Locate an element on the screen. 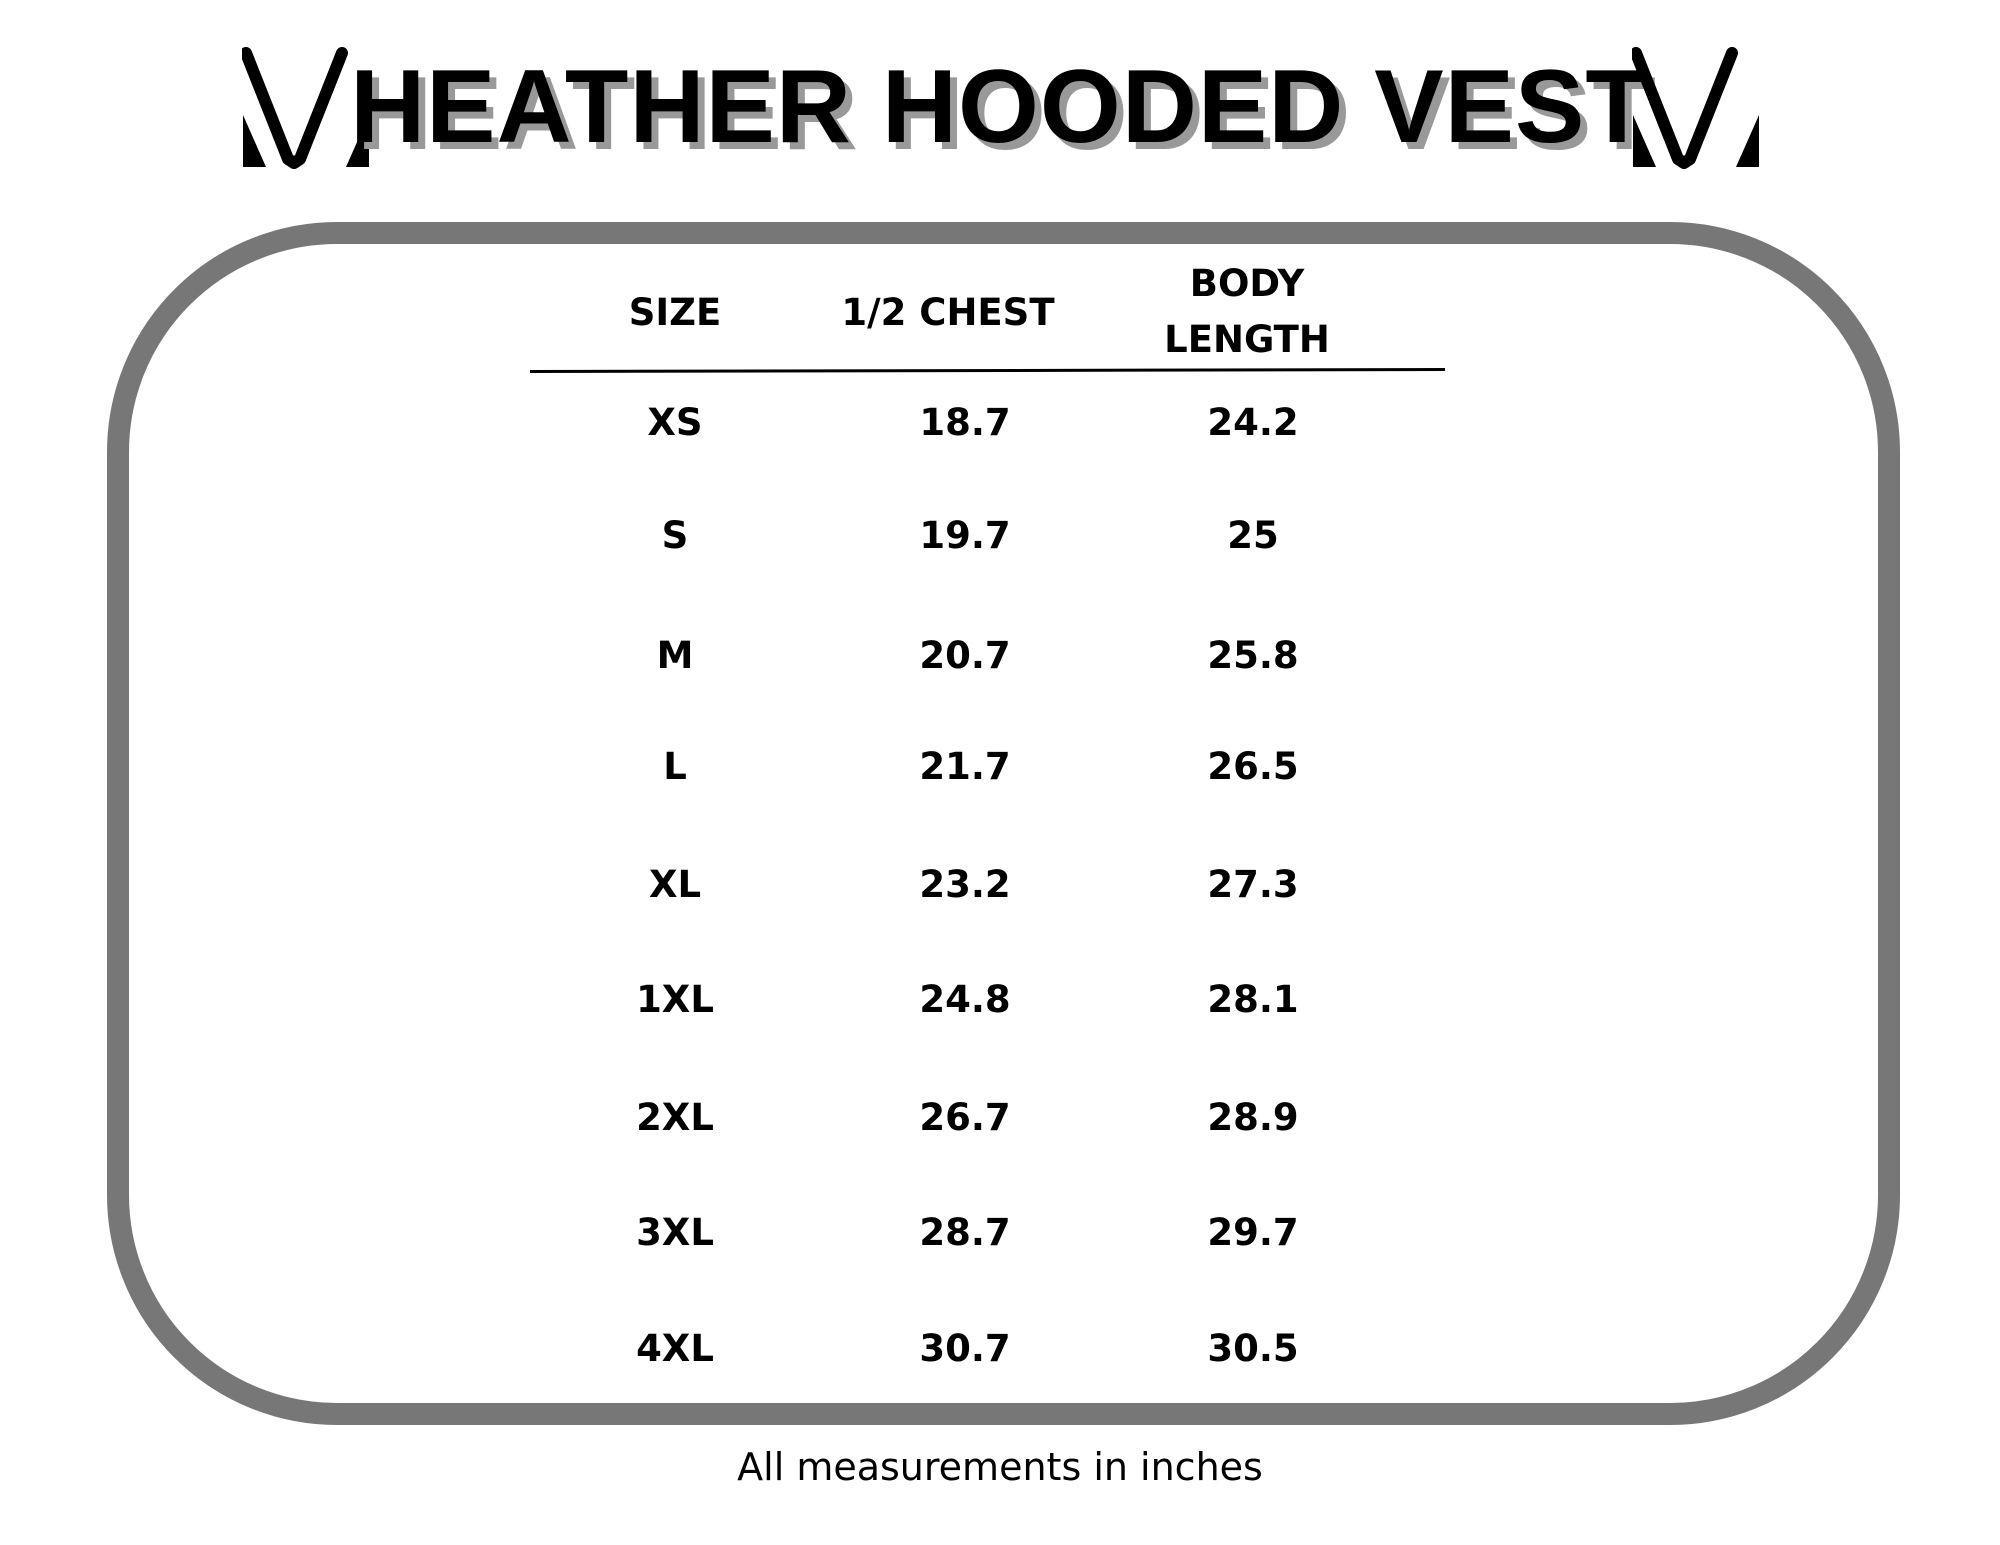 This screenshot has height=1545, width=2000. length-cell: 28.1 is located at coordinates (1253, 999).